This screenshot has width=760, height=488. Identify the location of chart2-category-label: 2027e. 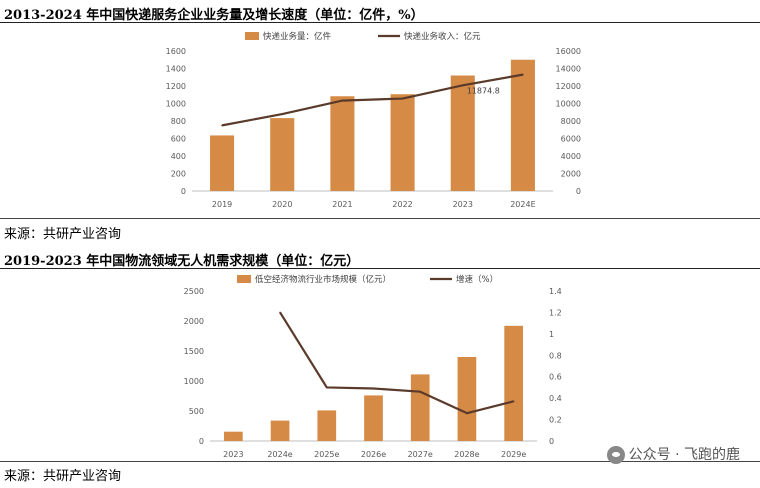
(420, 454).